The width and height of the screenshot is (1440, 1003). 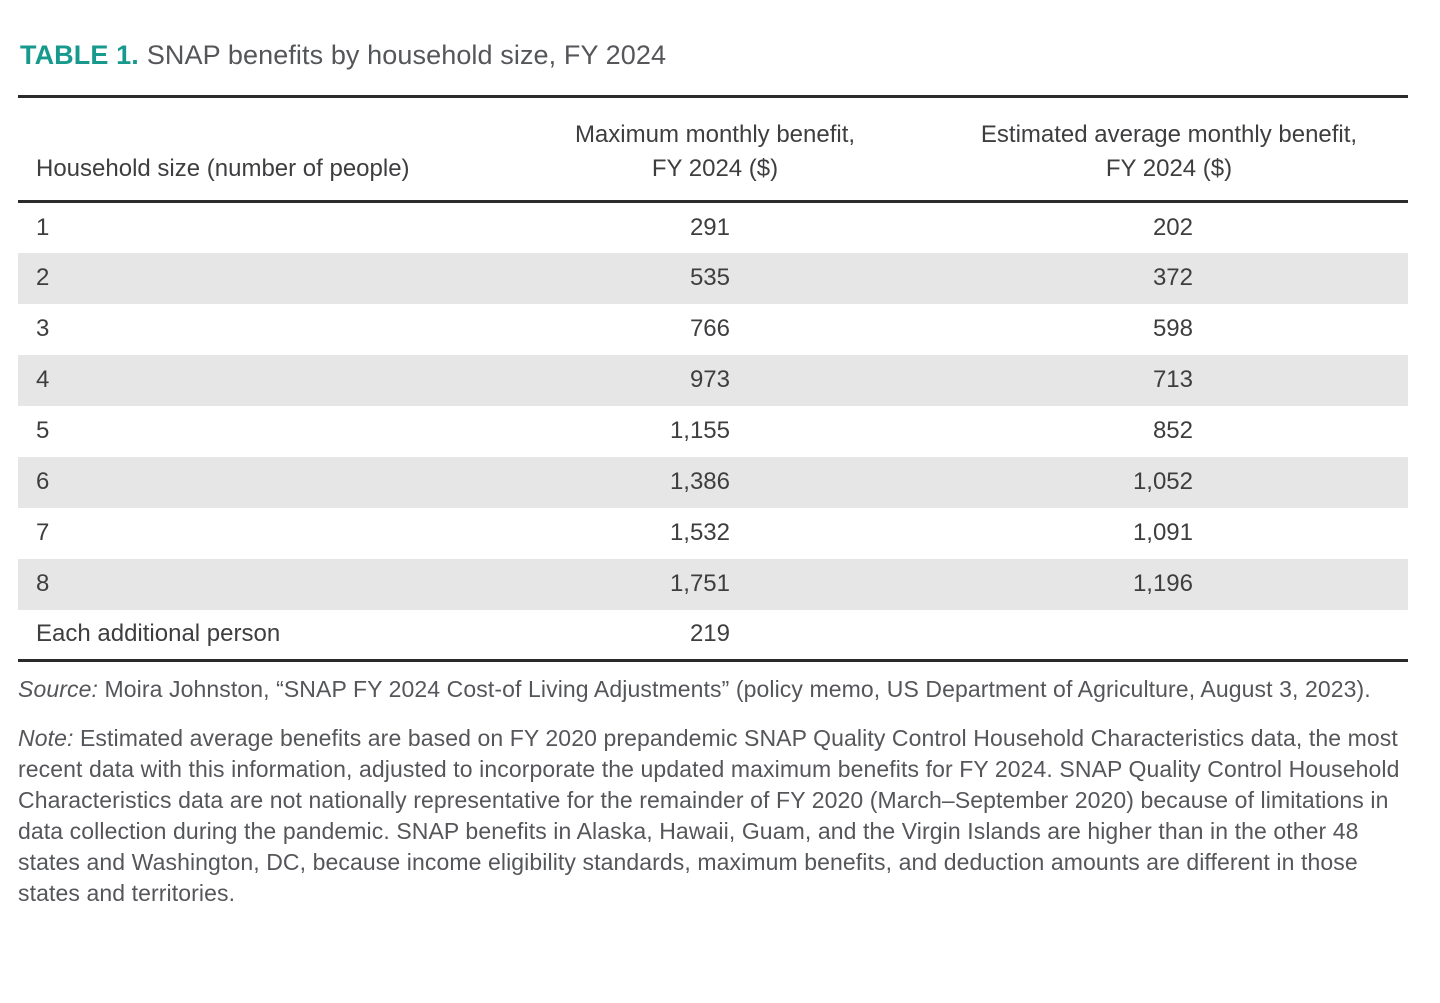 What do you see at coordinates (259, 380) in the screenshot?
I see `household-size-cell: 4` at bounding box center [259, 380].